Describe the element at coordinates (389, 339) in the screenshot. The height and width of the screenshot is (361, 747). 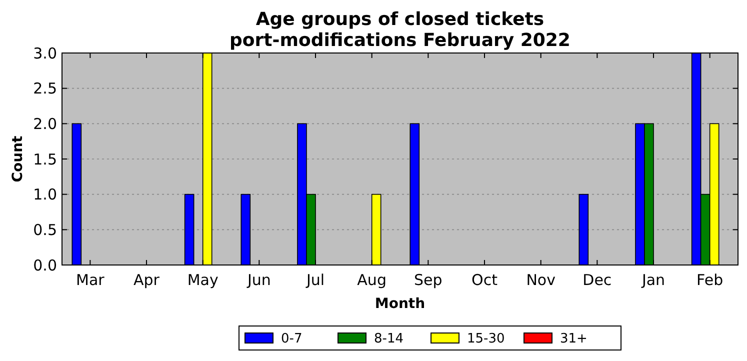
I see `legend-label: 8-14` at that location.